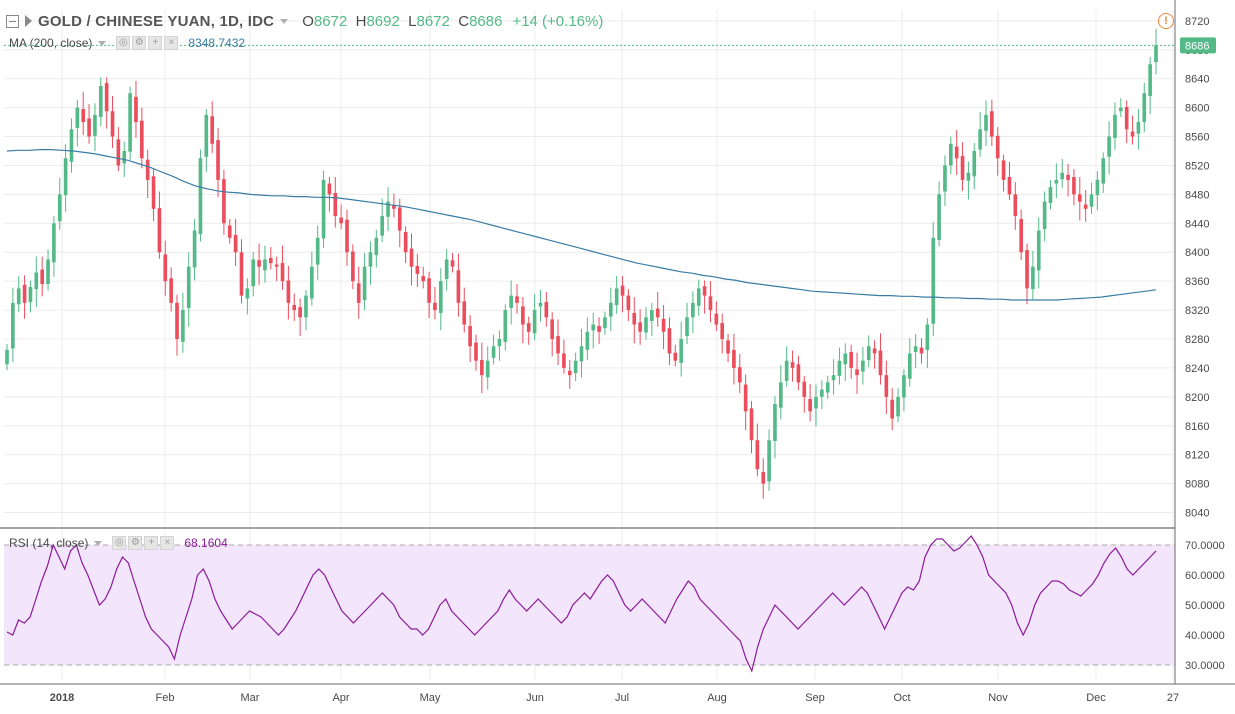 The width and height of the screenshot is (1235, 714). Describe the element at coordinates (412, 21) in the screenshot. I see `low-label: L` at that location.